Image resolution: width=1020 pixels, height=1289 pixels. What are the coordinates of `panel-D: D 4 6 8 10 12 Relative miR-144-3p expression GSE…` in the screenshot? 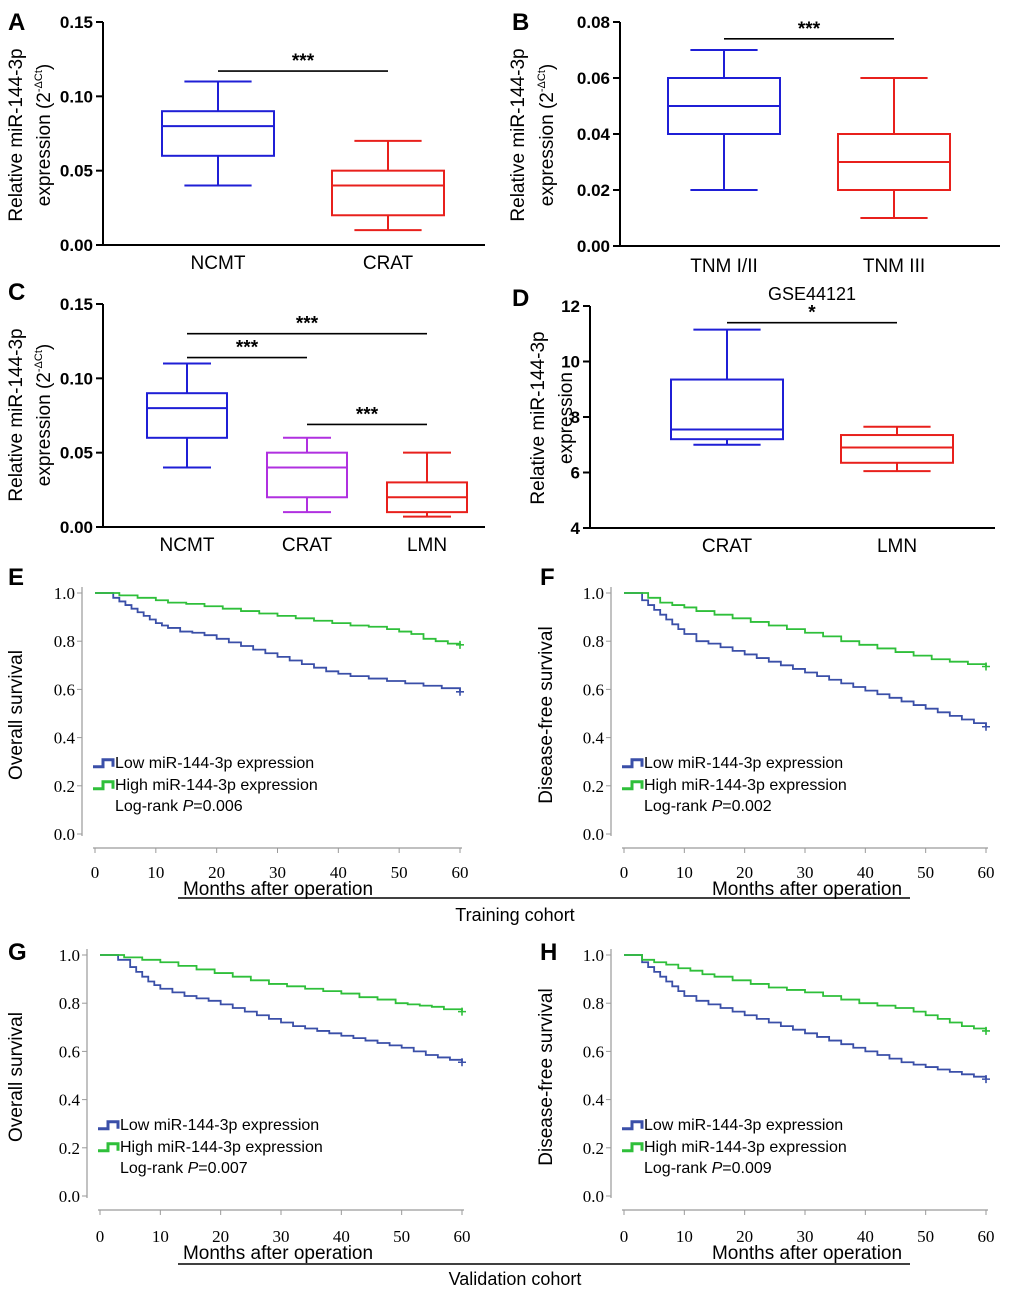 It's located at (753, 420).